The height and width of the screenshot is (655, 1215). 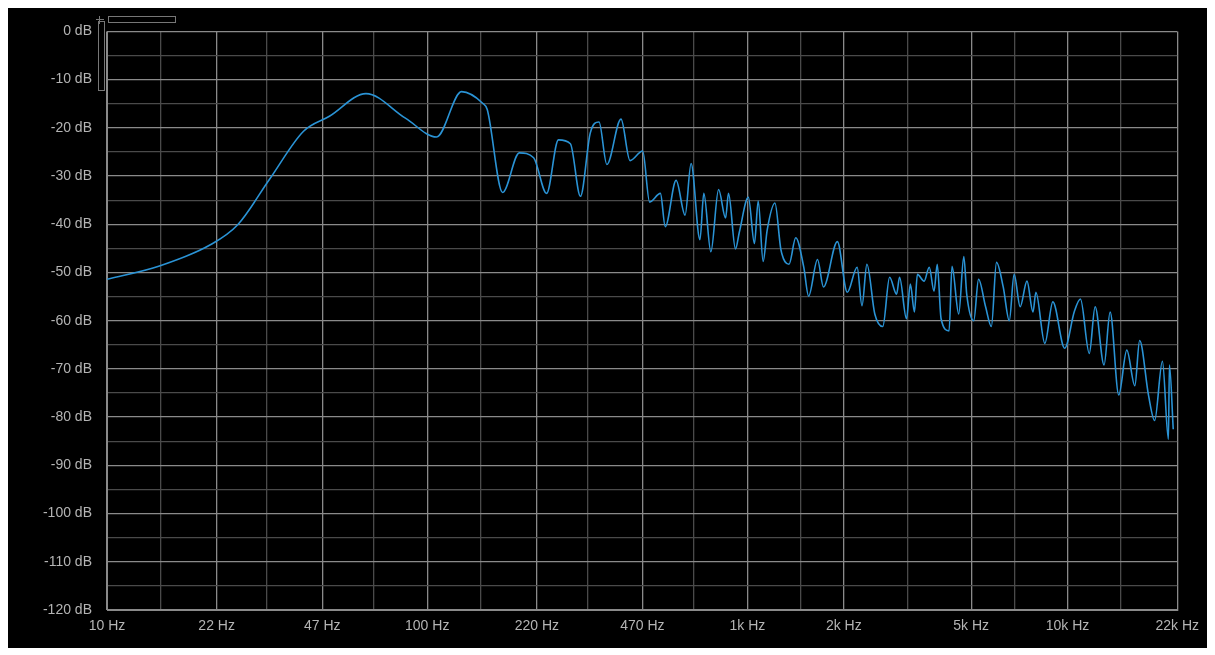 I want to click on y-tick-label: -50 dB, so click(x=71, y=271).